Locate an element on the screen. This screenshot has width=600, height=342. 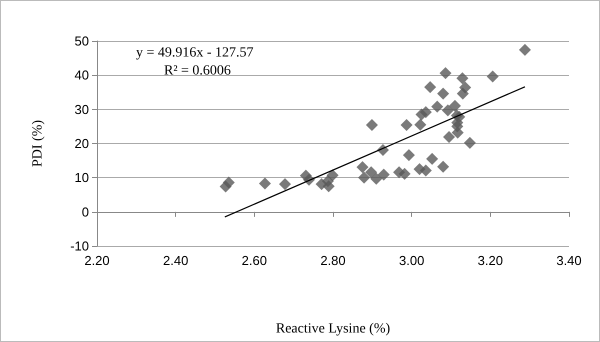
y-tick-label: 10 is located at coordinates (81, 178).